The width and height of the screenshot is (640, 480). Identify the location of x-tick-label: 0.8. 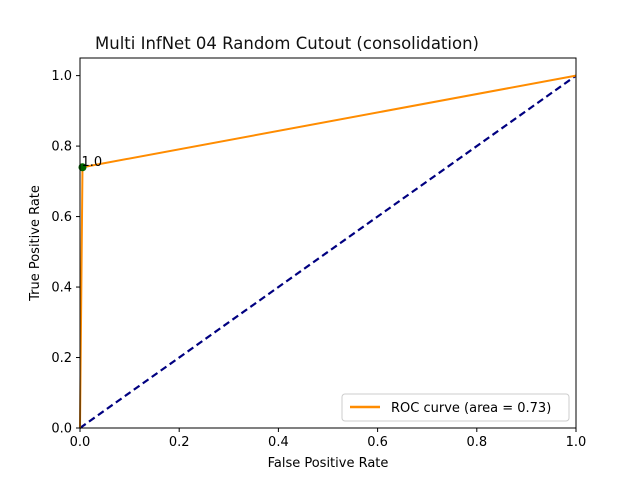
(476, 442).